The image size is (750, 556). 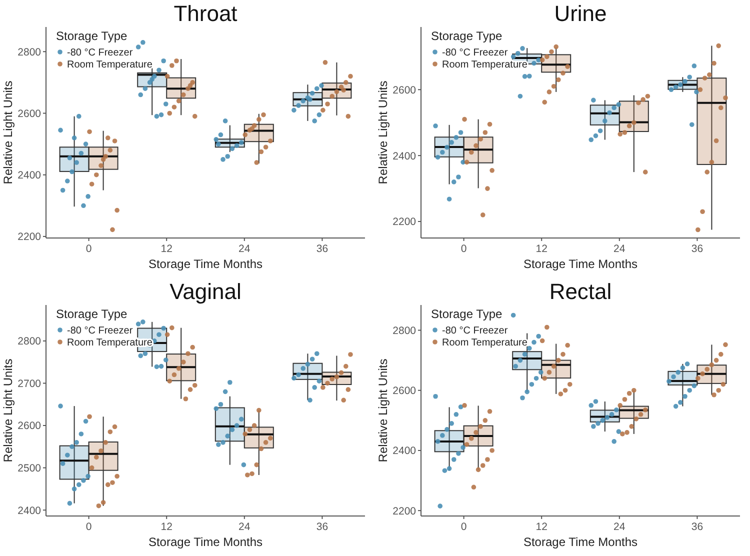 What do you see at coordinates (580, 13) in the screenshot?
I see `chart-title: Urine` at bounding box center [580, 13].